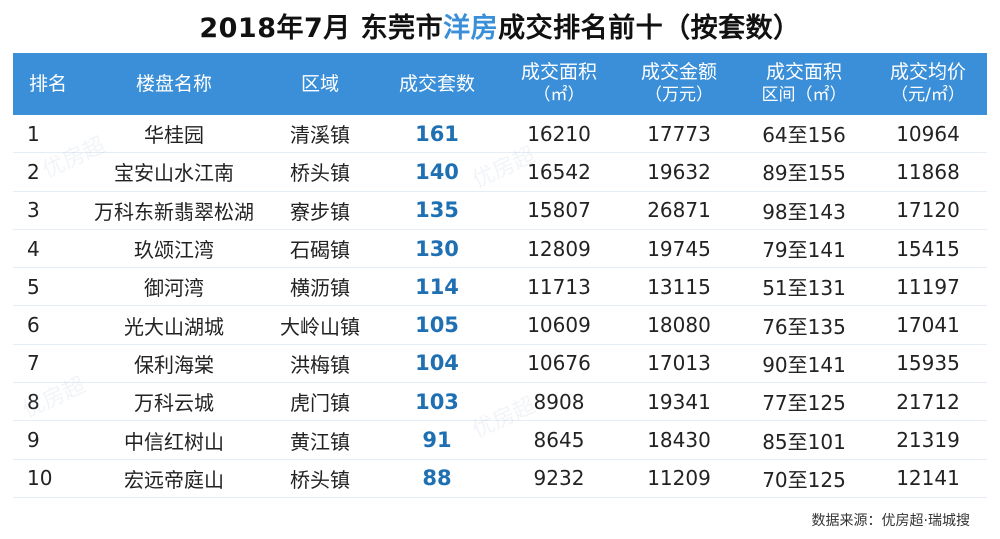 This screenshot has width=1000, height=539. I want to click on cell-name: 玖颂江湾, so click(174, 250).